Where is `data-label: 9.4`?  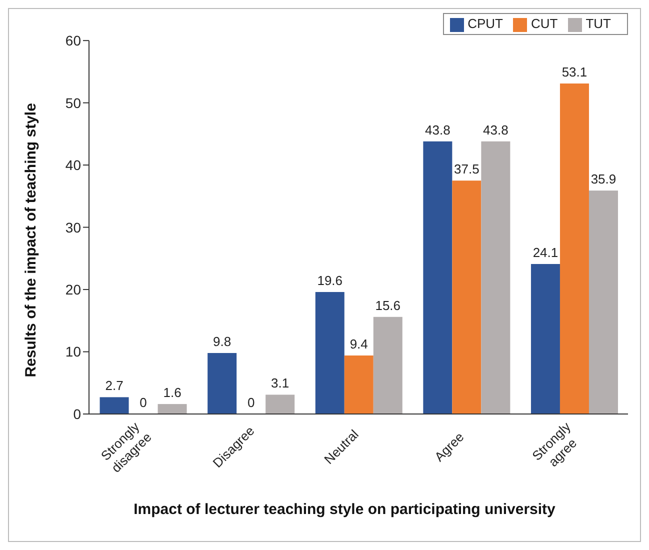 data-label: 9.4 is located at coordinates (359, 344).